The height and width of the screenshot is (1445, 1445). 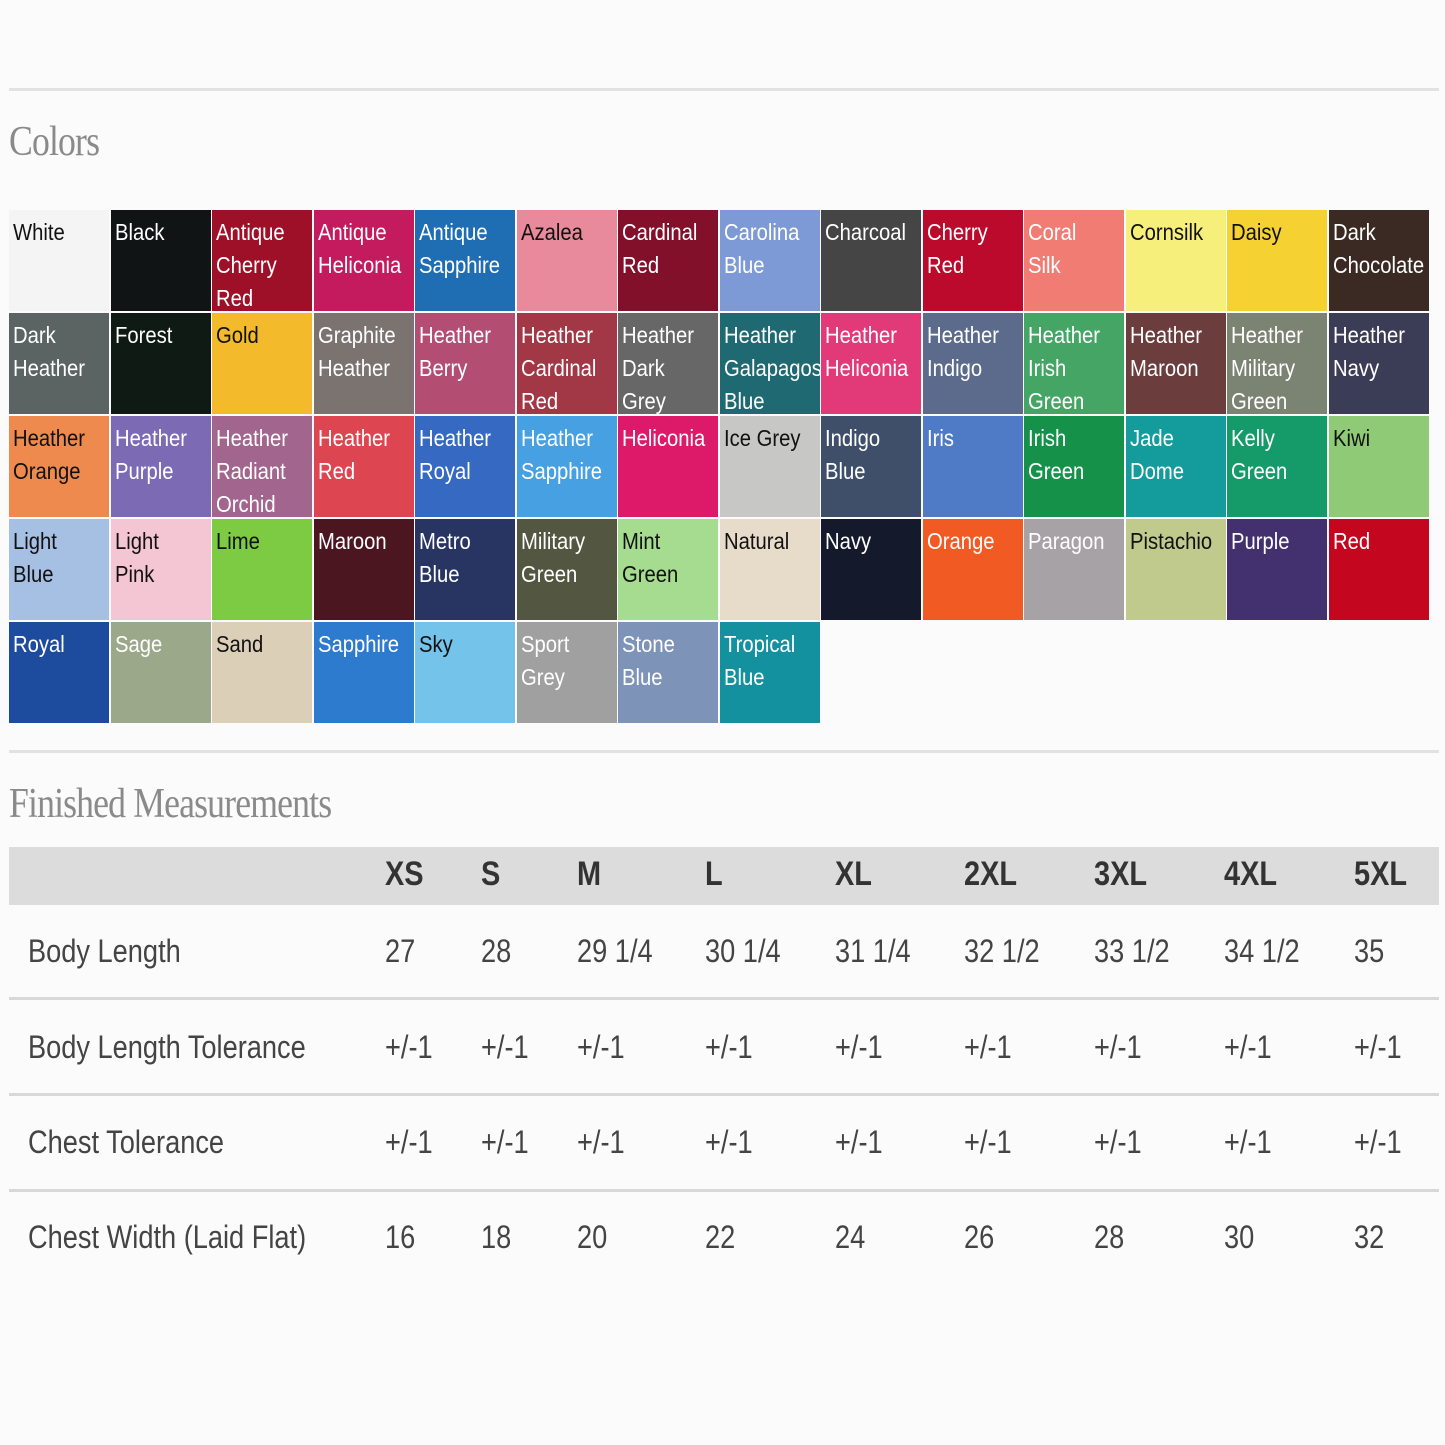 What do you see at coordinates (160, 260) in the screenshot?
I see `color-swatch: Black` at bounding box center [160, 260].